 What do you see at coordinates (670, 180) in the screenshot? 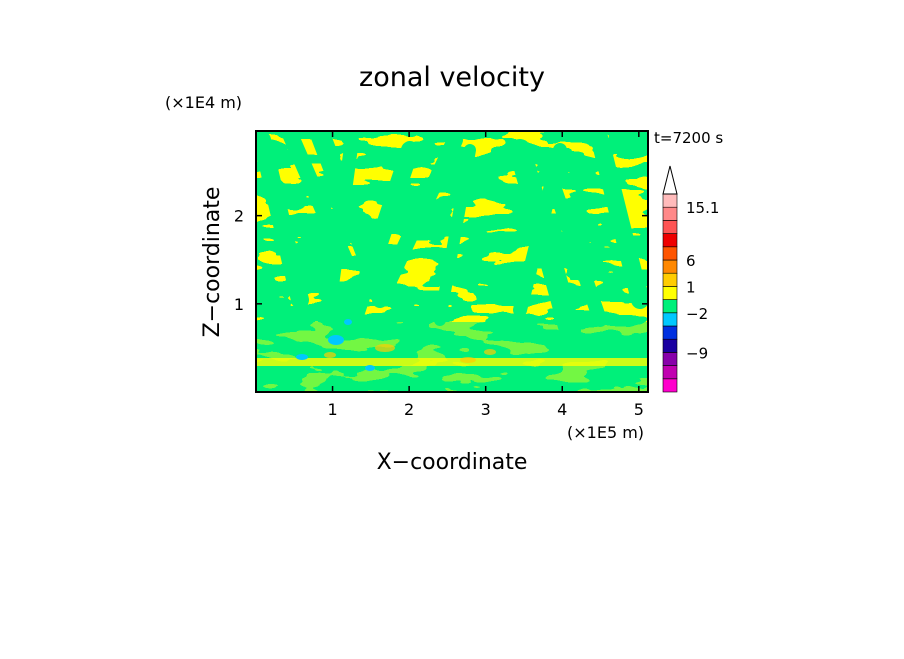
I see `colorbar-extend-arrow` at bounding box center [670, 180].